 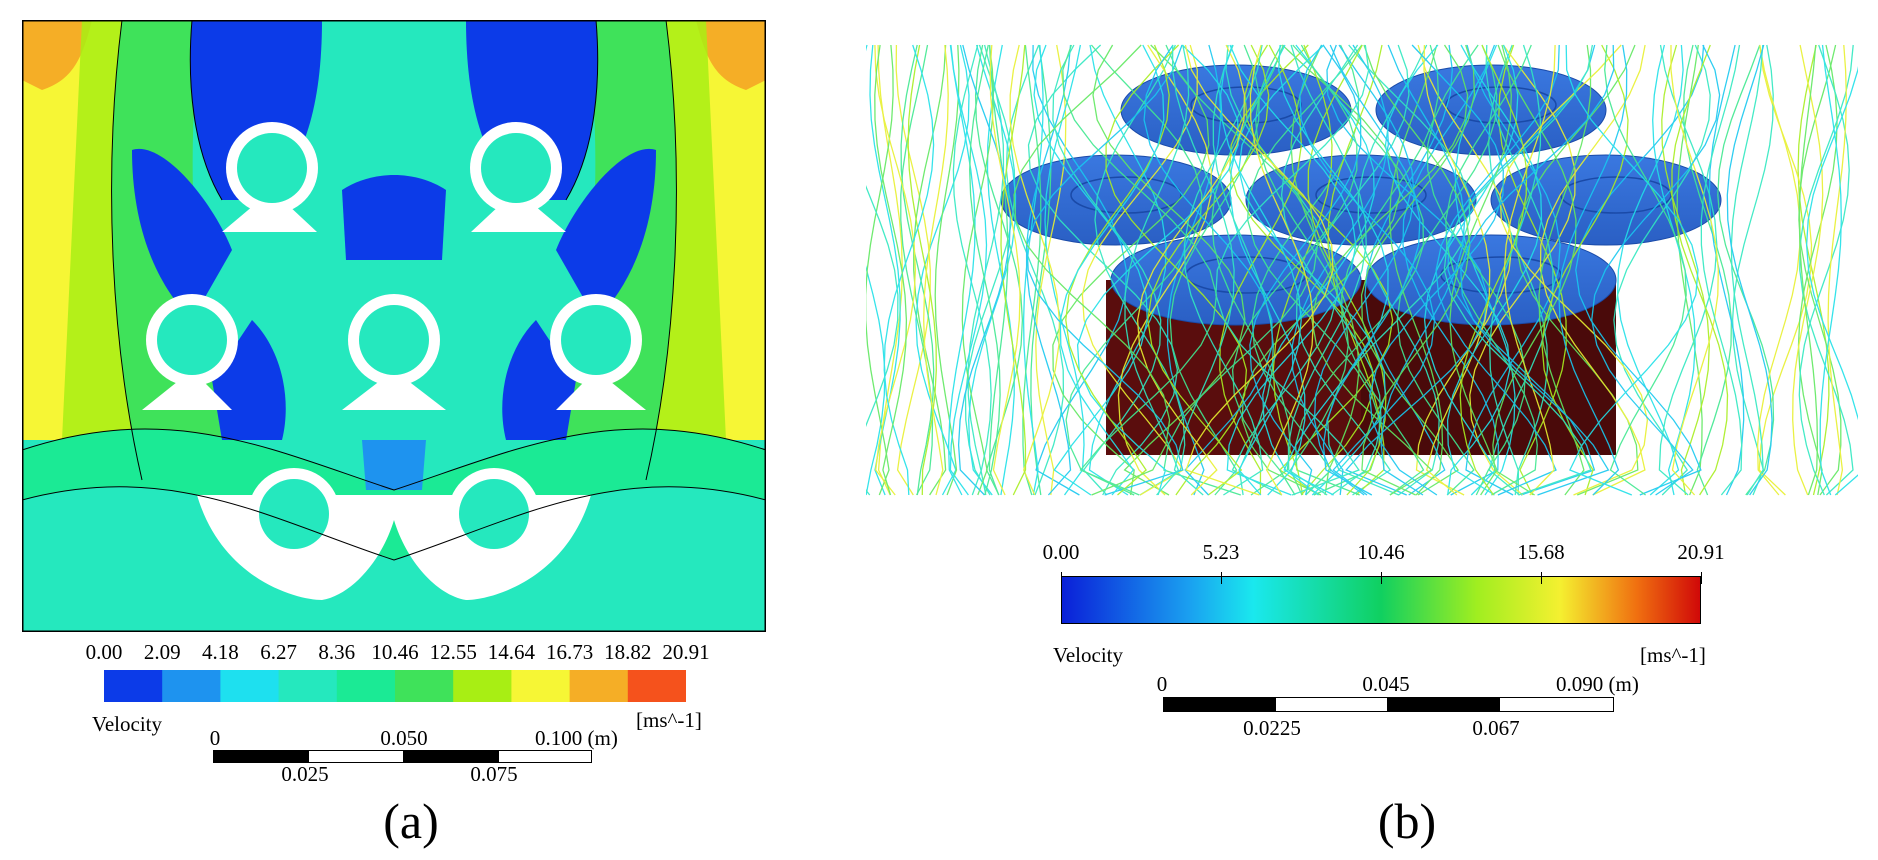 What do you see at coordinates (576, 738) in the screenshot?
I see `scale-a-top-label-2: 0.100 (m)` at bounding box center [576, 738].